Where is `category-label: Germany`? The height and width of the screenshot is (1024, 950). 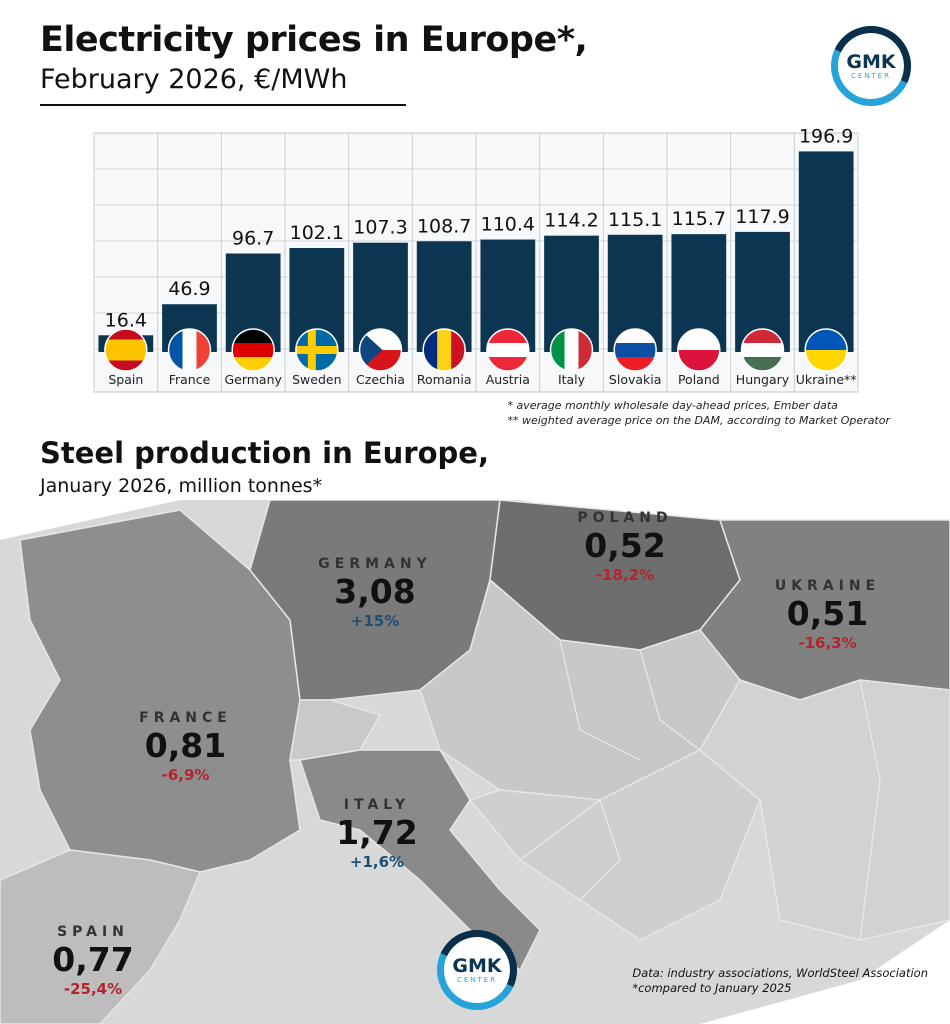 category-label: Germany is located at coordinates (253, 379).